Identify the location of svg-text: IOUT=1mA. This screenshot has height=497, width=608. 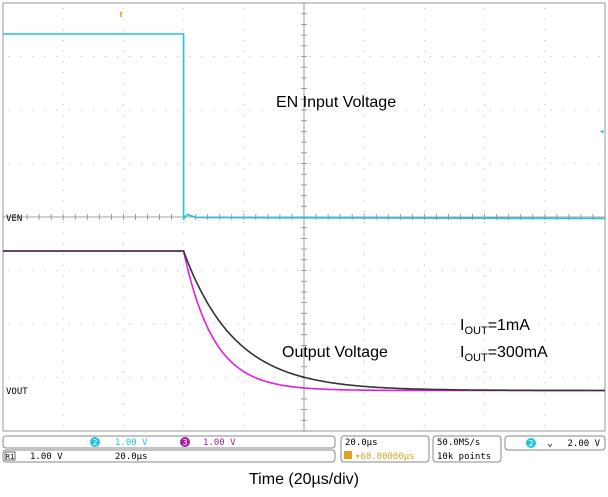
(495, 327).